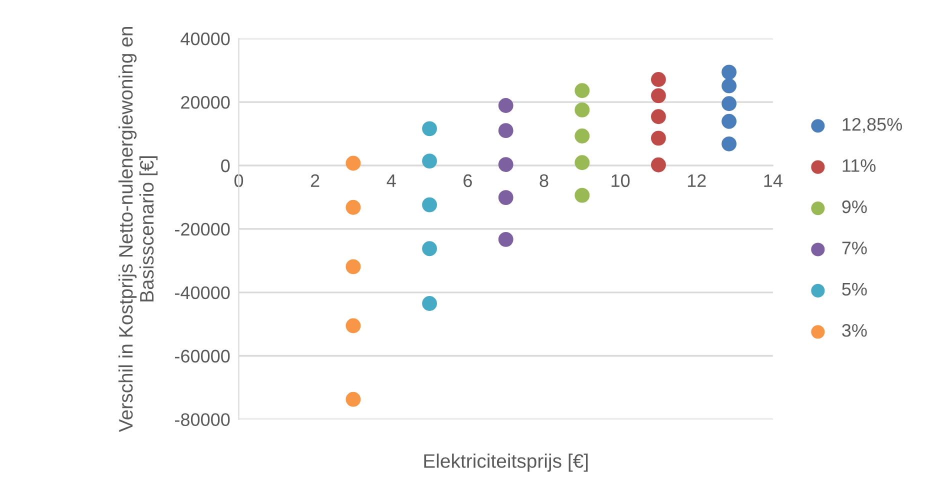  I want to click on legend-label: 5%, so click(854, 289).